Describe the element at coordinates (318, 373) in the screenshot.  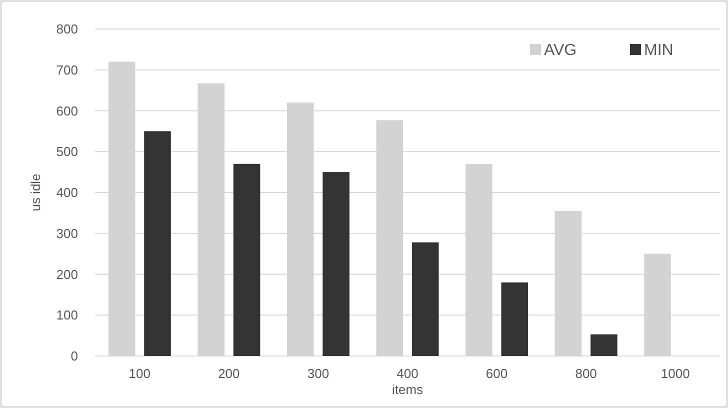
I see `x-tick-label: 300` at that location.